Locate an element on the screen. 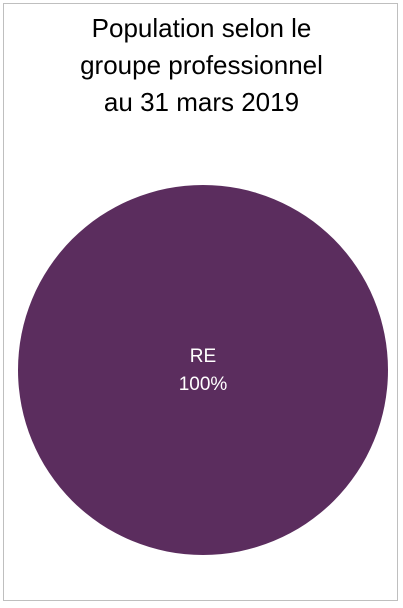 Image resolution: width=403 pixels, height=608 pixels. chart-title-line-1: Population selon le is located at coordinates (201, 28).